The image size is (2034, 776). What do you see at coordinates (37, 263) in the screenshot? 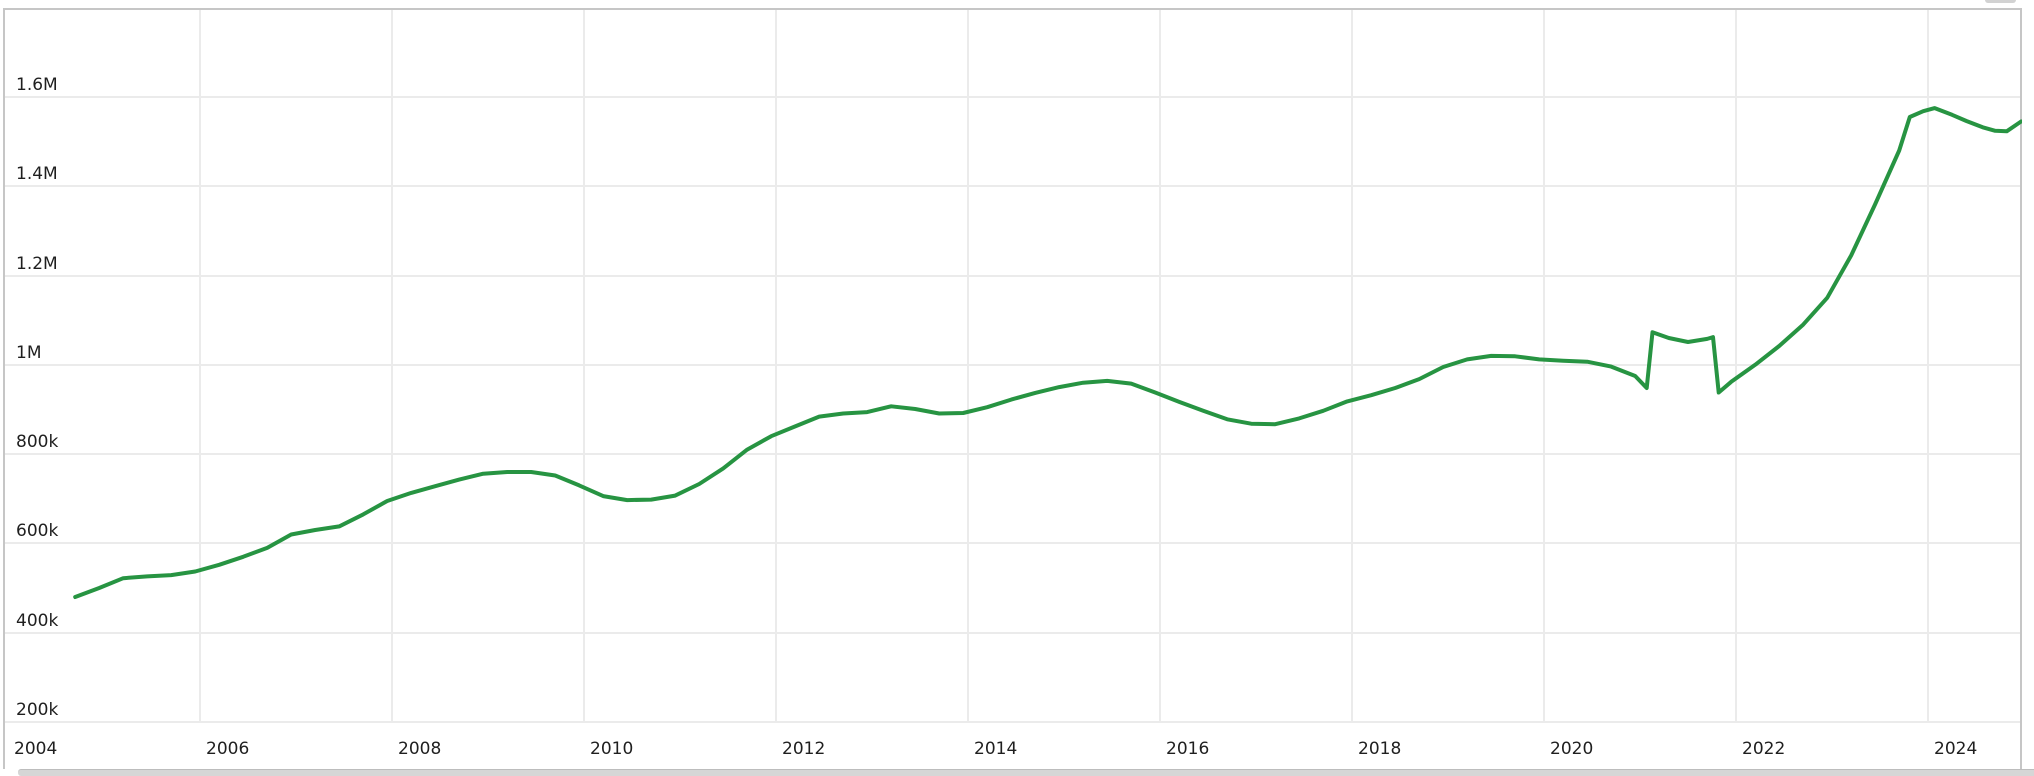
I see `y-axis-label: 1.2M` at bounding box center [37, 263].